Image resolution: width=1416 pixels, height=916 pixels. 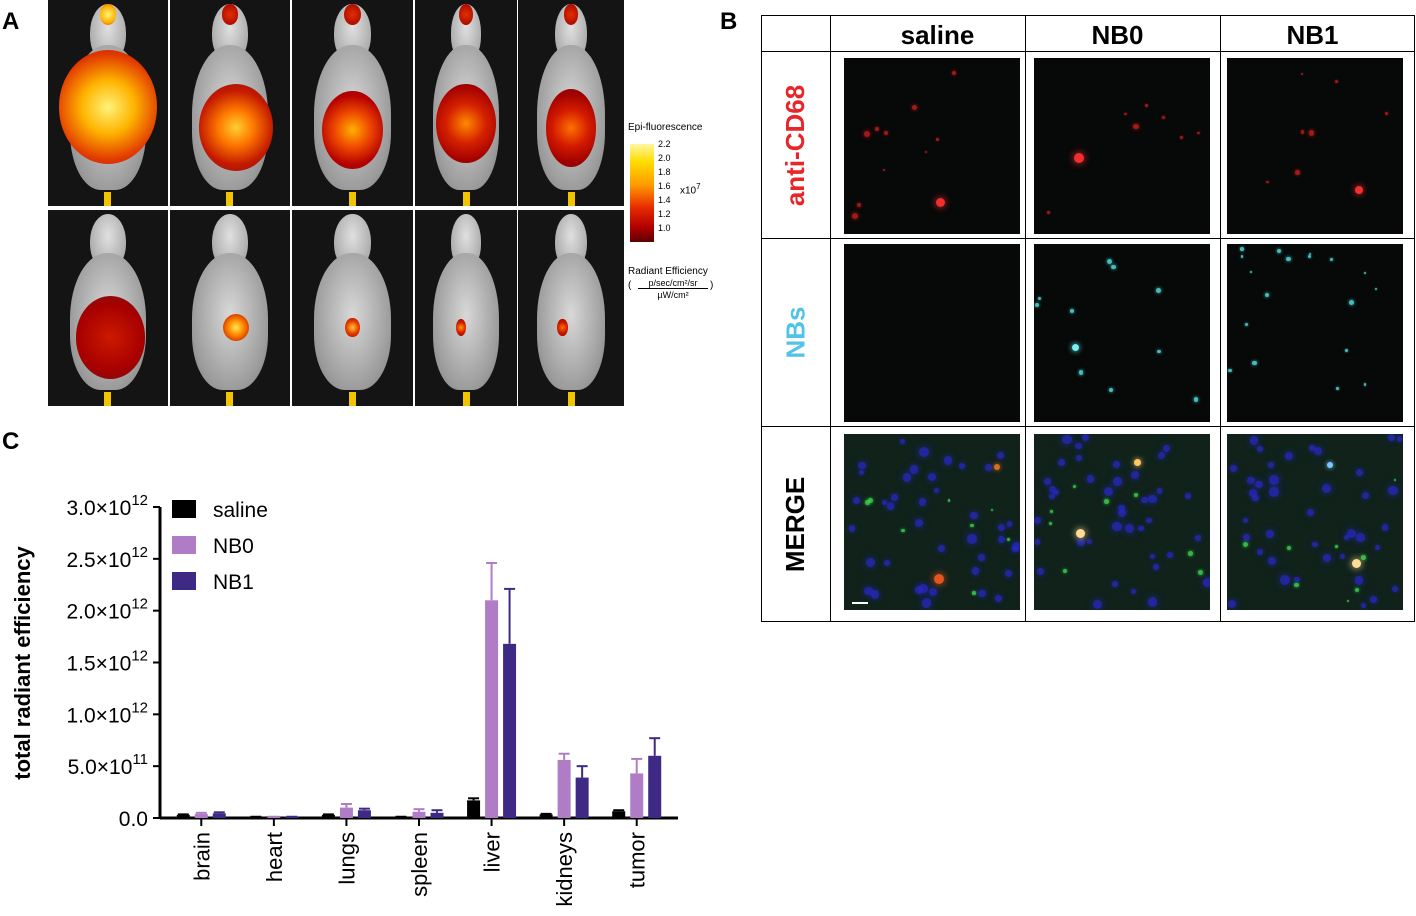 I want to click on units-paren-close: ), so click(x=712, y=285).